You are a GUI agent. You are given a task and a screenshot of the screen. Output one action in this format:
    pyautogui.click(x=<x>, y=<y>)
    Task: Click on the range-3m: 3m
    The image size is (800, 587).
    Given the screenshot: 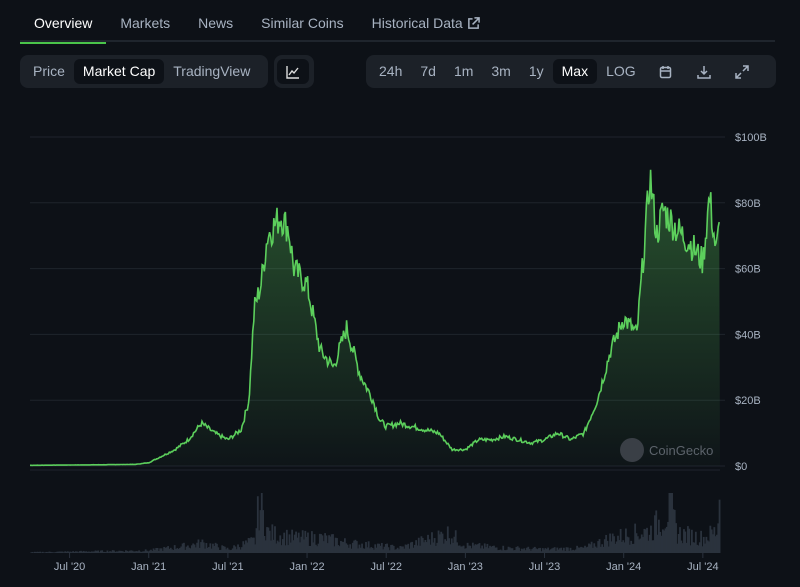 What is the action you would take?
    pyautogui.click(x=501, y=71)
    